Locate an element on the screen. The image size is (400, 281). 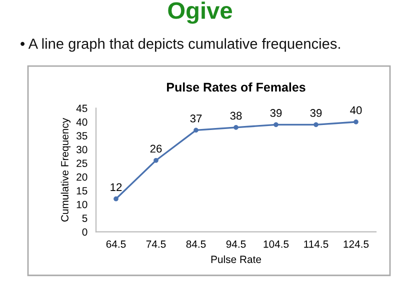
text: Ogive is located at coordinates (200, 13).